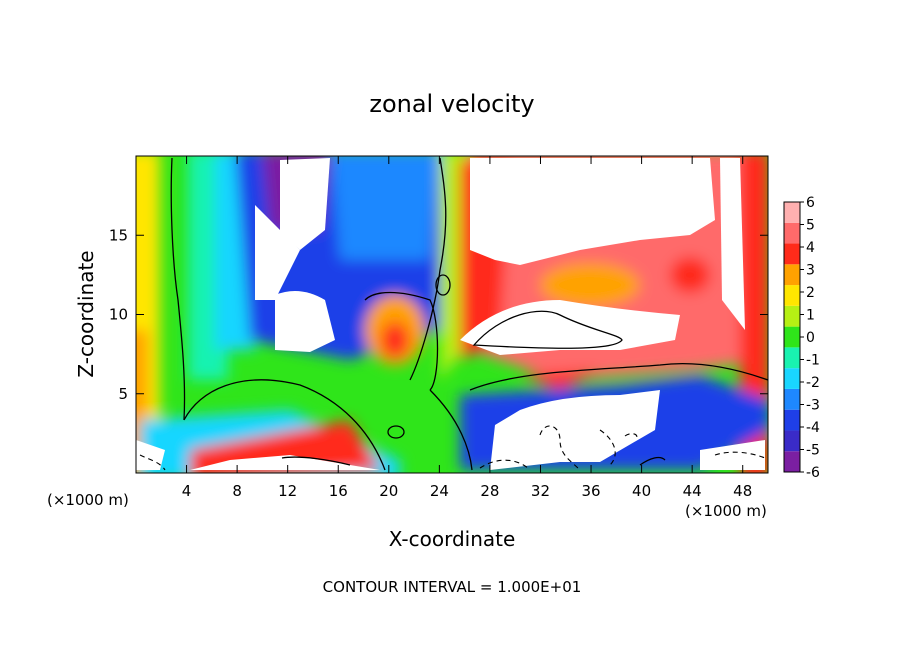 This screenshot has width=904, height=654. What do you see at coordinates (237, 491) in the screenshot?
I see `x-tick-label: 8` at bounding box center [237, 491].